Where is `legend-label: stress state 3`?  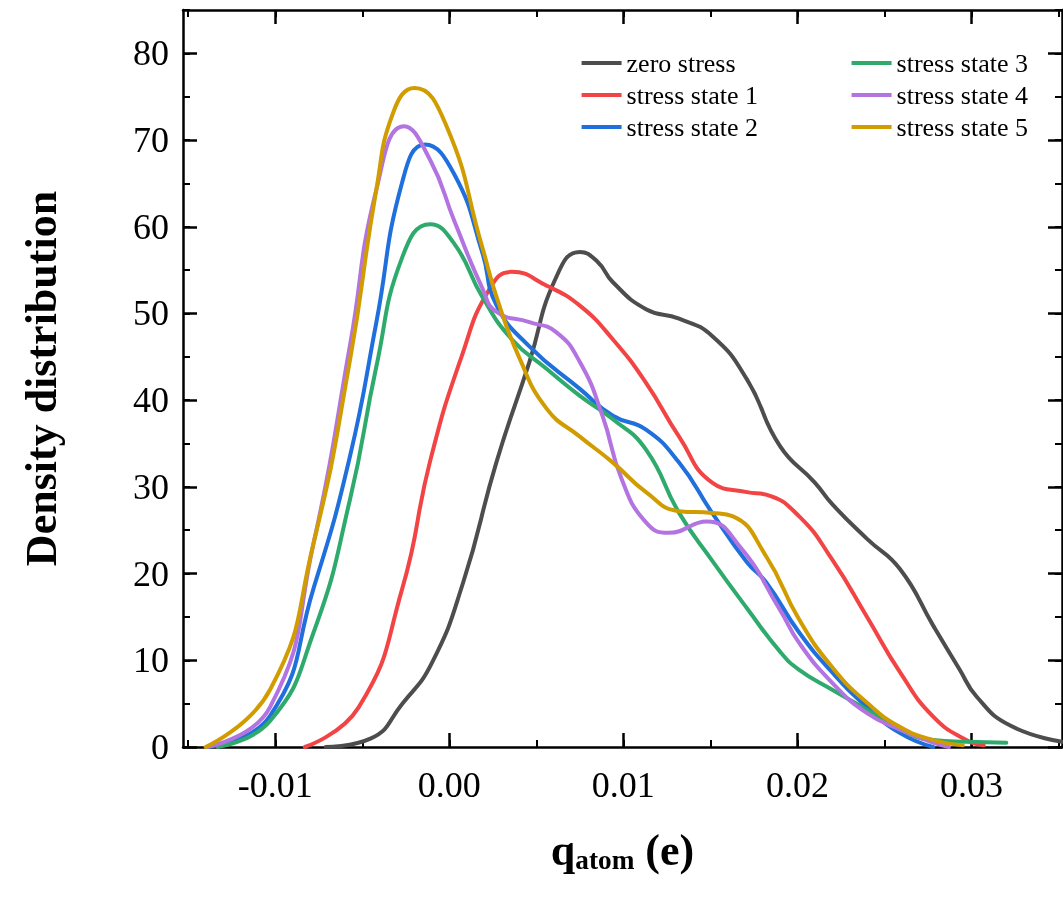
legend-label: stress state 3 is located at coordinates (962, 63).